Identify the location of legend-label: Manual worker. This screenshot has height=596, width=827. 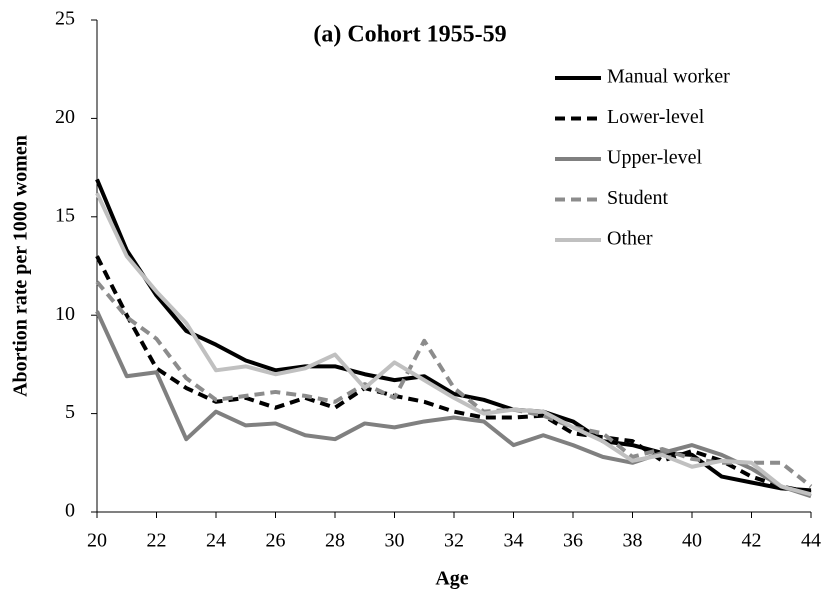
(668, 77).